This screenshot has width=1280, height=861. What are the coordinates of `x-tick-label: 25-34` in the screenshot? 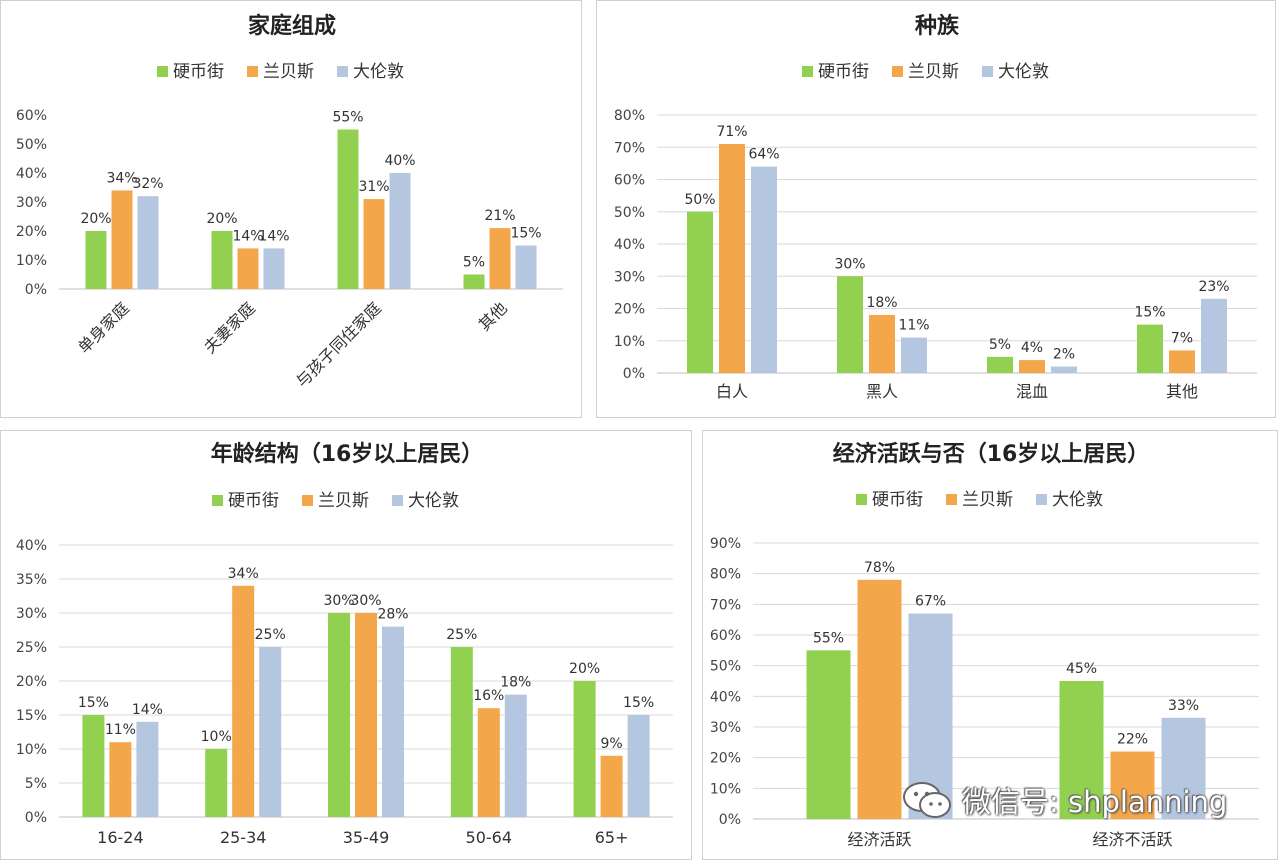 It's located at (243, 837).